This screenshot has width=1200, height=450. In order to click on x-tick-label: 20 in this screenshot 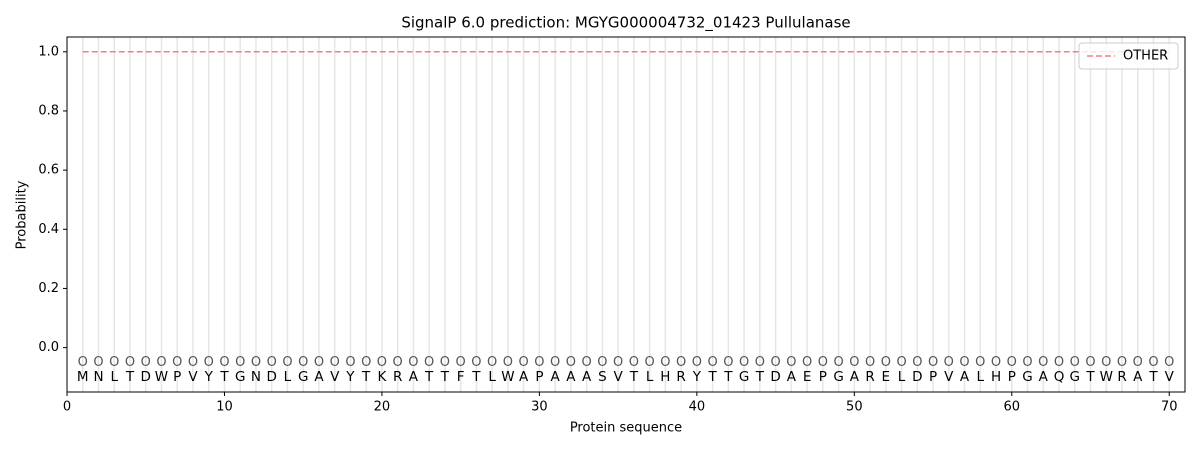, I will do `click(382, 407)`.